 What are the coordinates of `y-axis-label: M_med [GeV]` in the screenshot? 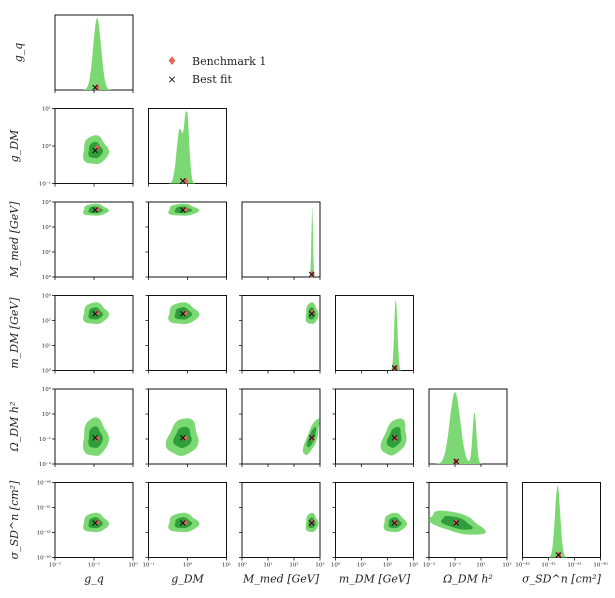 It's located at (14, 240).